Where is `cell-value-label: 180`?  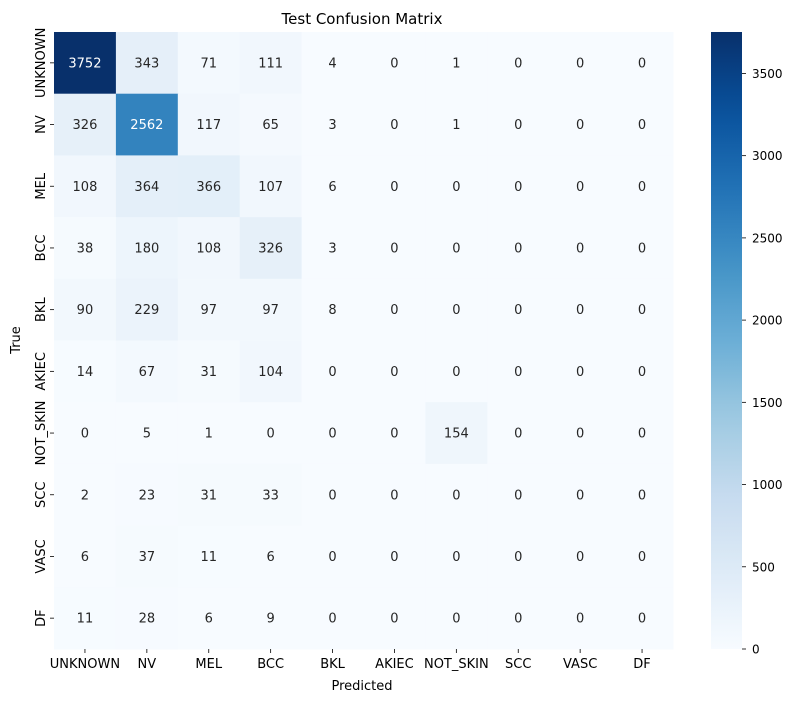 cell-value-label: 180 is located at coordinates (146, 248).